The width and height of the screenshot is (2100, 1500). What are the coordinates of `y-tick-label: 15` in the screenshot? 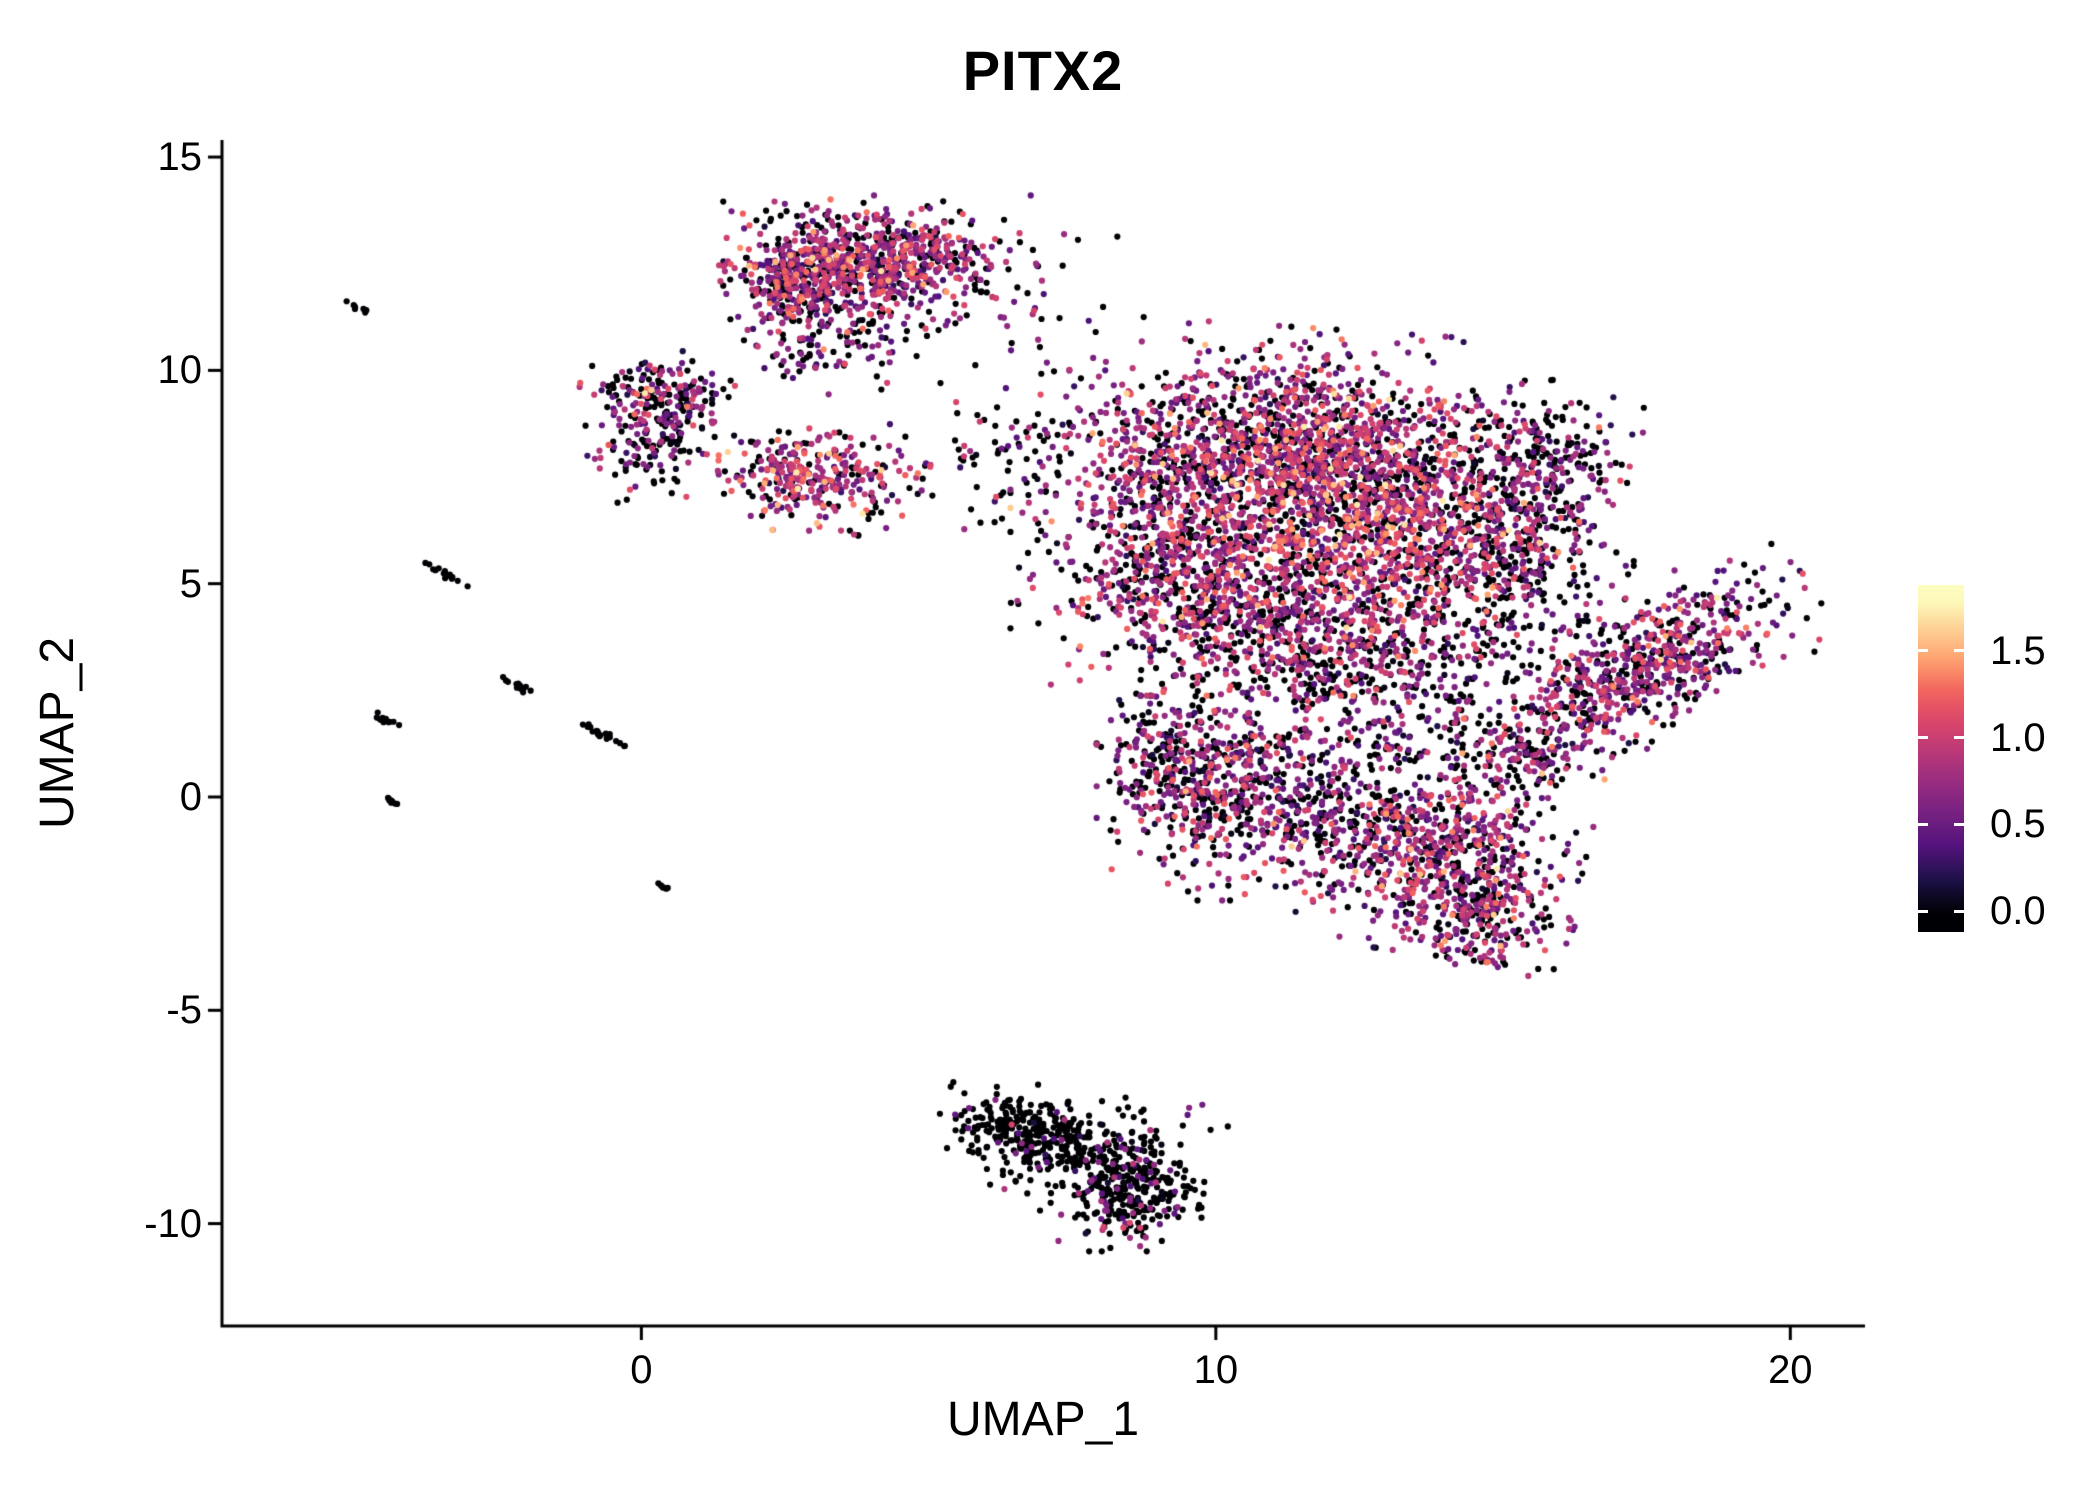 It's located at (180, 157).